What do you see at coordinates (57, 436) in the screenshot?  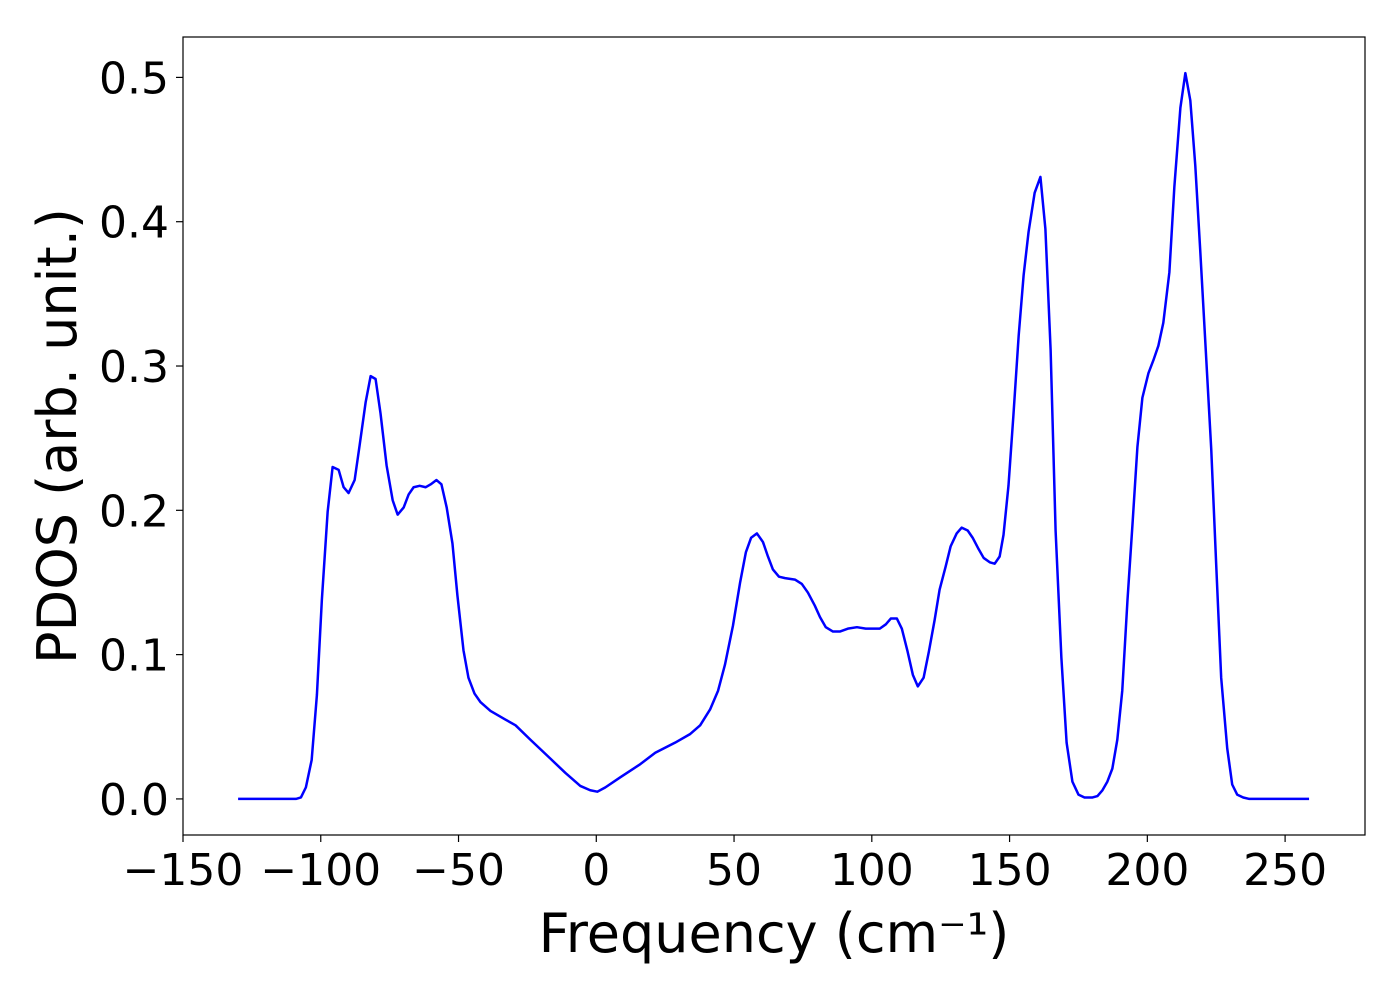 I see `y-axis-label: PDOS (arb. unit.)` at bounding box center [57, 436].